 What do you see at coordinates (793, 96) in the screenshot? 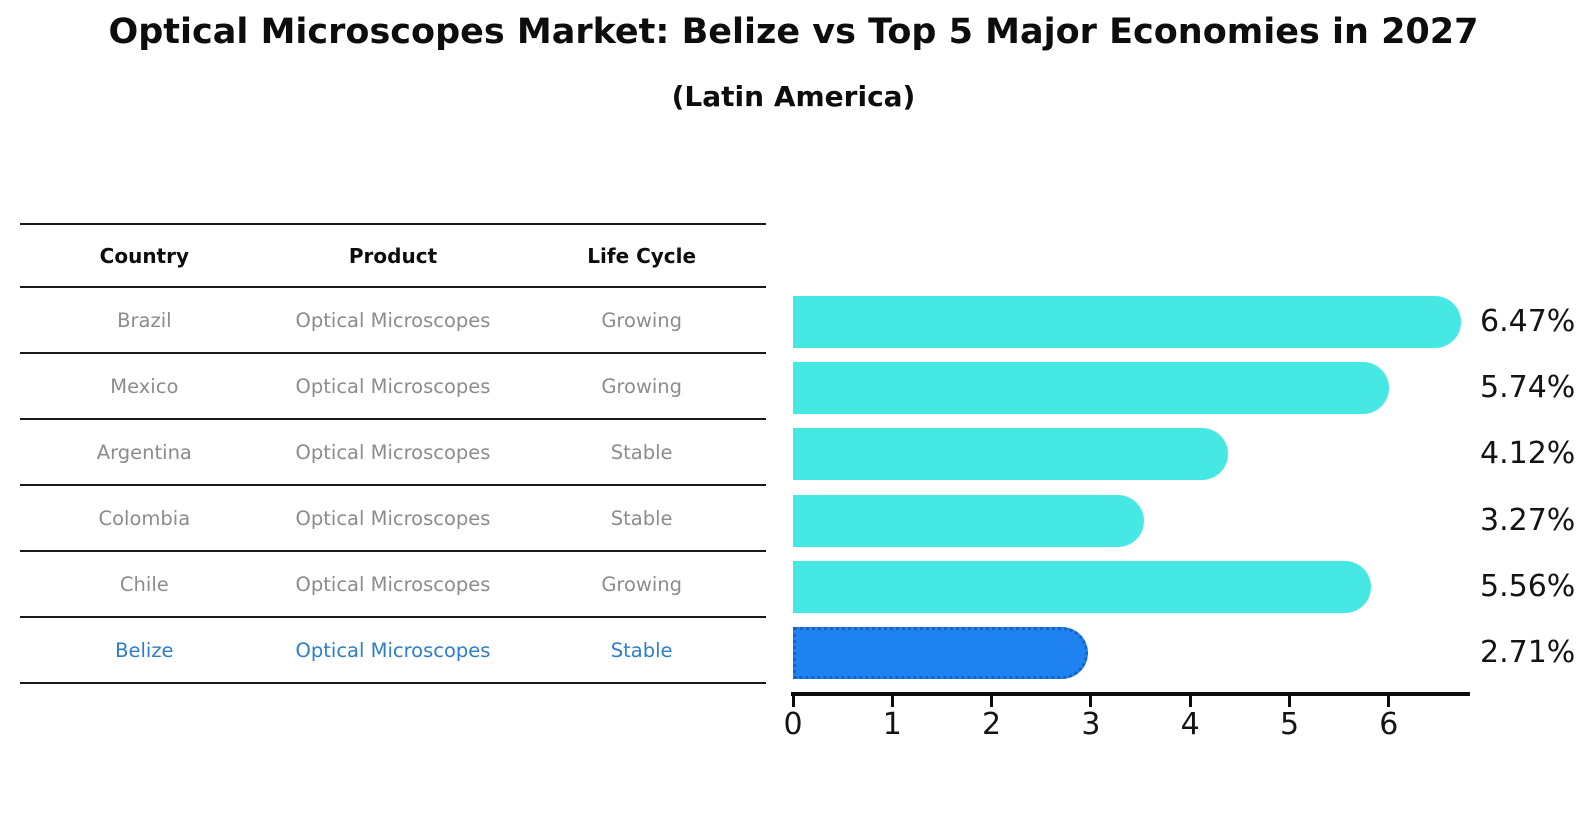
I see `chart-subtitle: (Latin America)` at bounding box center [793, 96].